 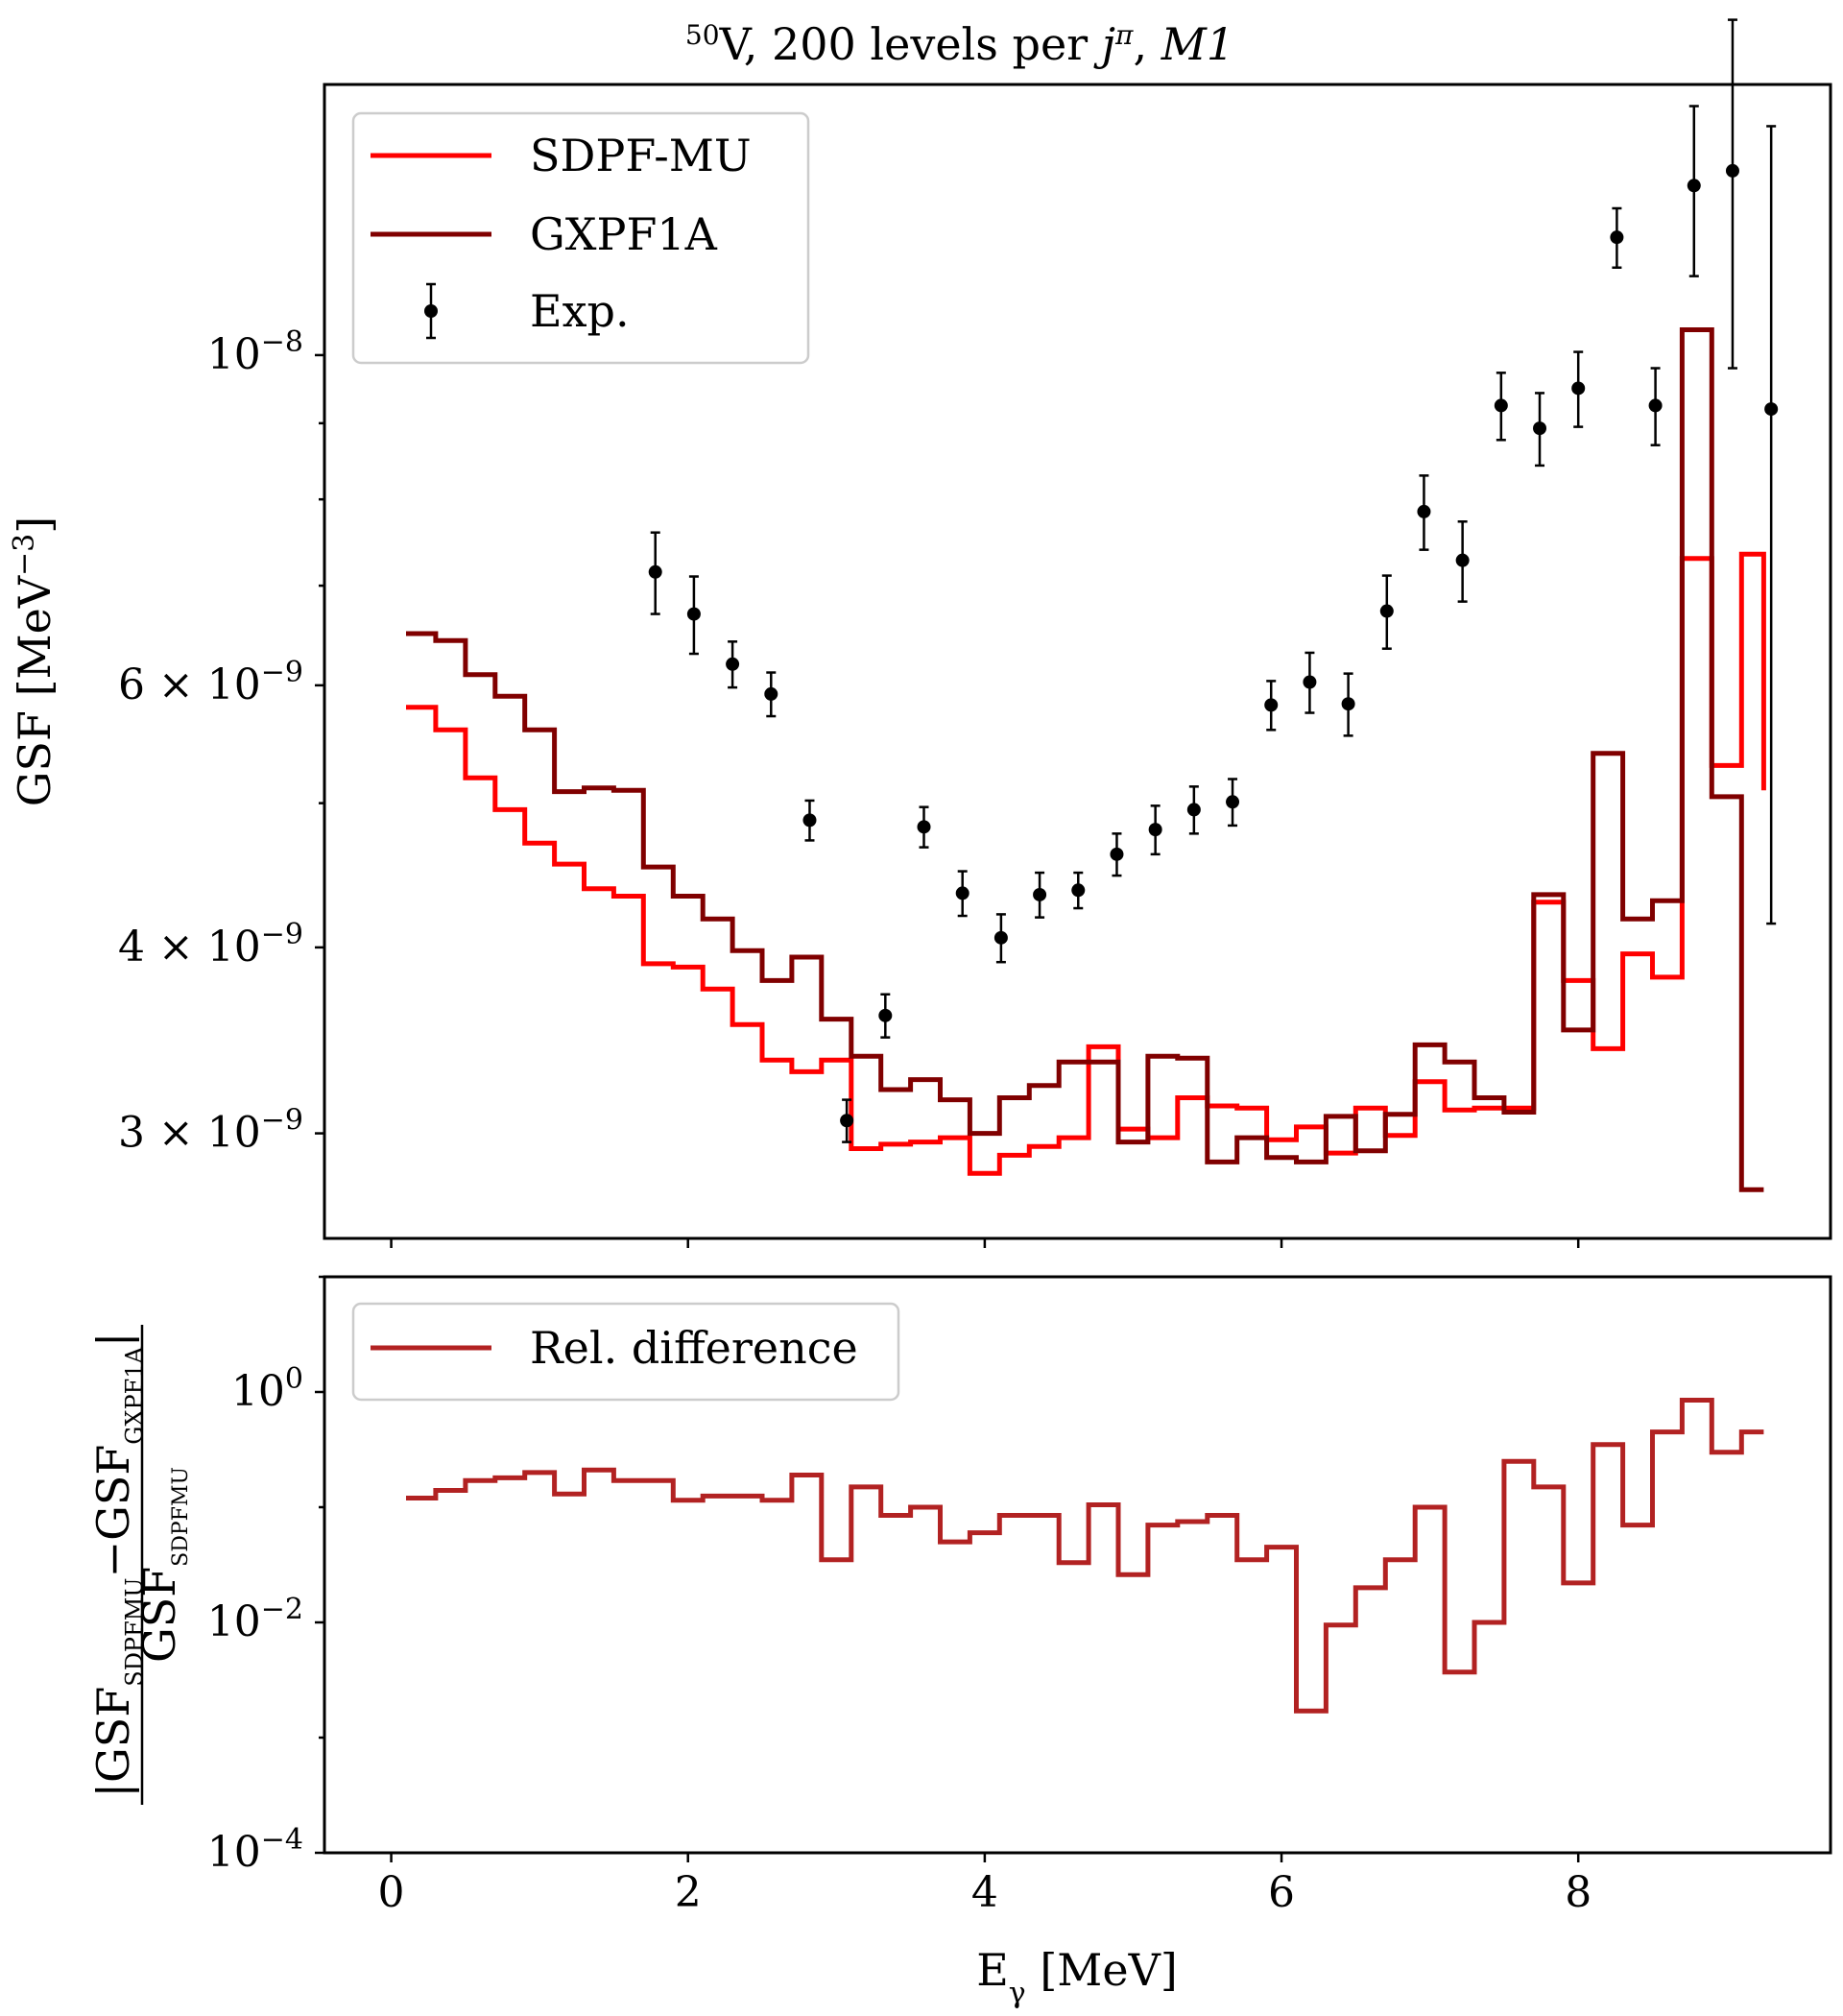 I want to click on gsf-y-label-main: GSF [MeV, so click(x=34, y=690).